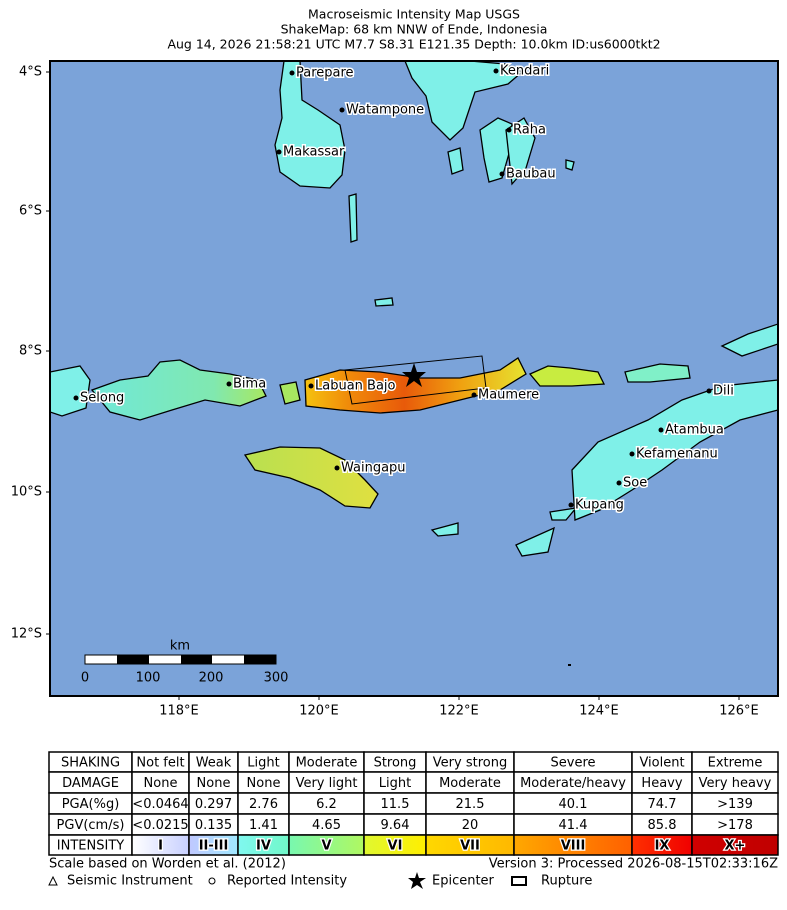 This screenshot has width=787, height=910. Describe the element at coordinates (520, 151) in the screenshot. I see `buton` at that location.